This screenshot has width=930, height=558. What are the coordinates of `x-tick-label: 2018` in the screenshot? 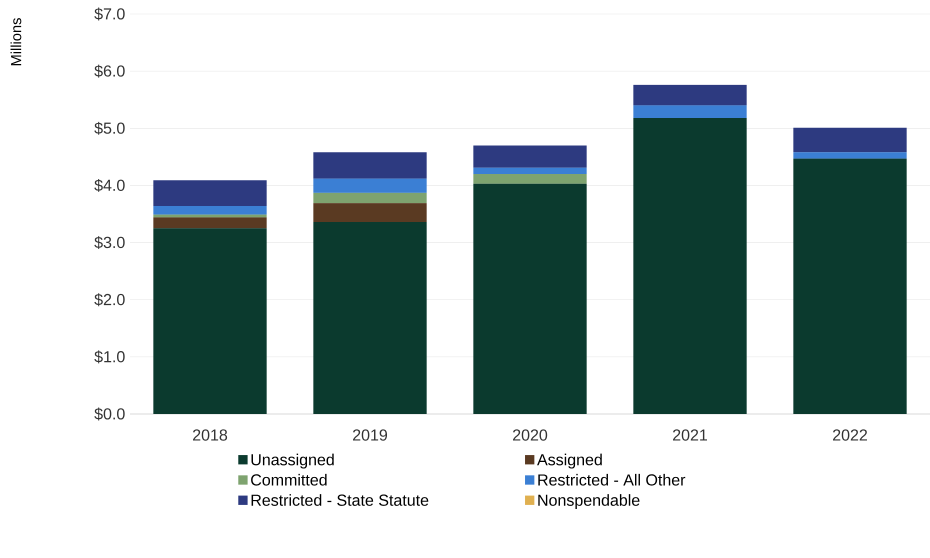 It's located at (210, 435).